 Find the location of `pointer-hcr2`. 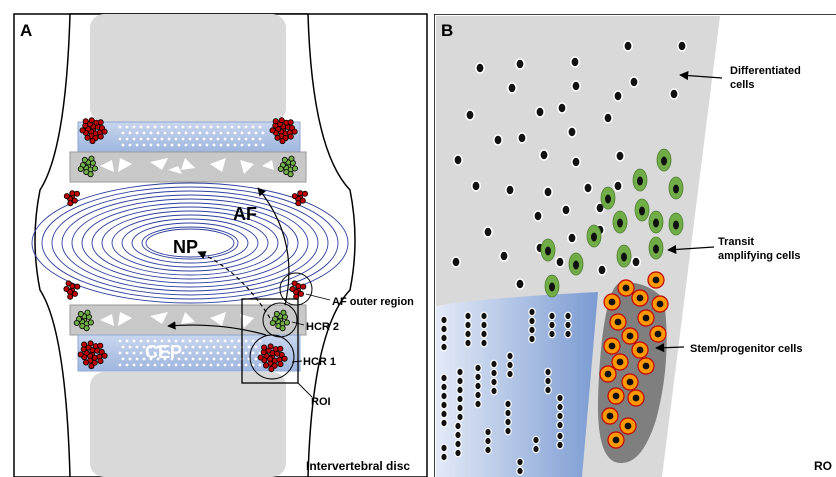

pointer-hcr2 is located at coordinates (298, 323).